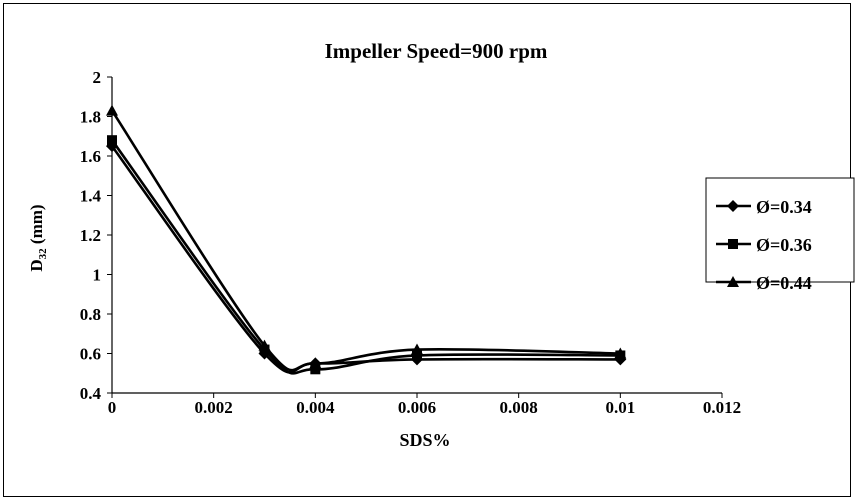 This screenshot has height=502, width=856. Describe the element at coordinates (90, 156) in the screenshot. I see `y-tick-label: 1.6` at that location.